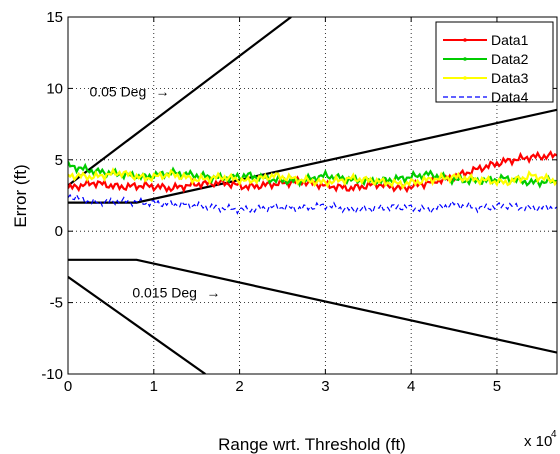 The image size is (560, 454). I want to click on legend-box, so click(494, 62).